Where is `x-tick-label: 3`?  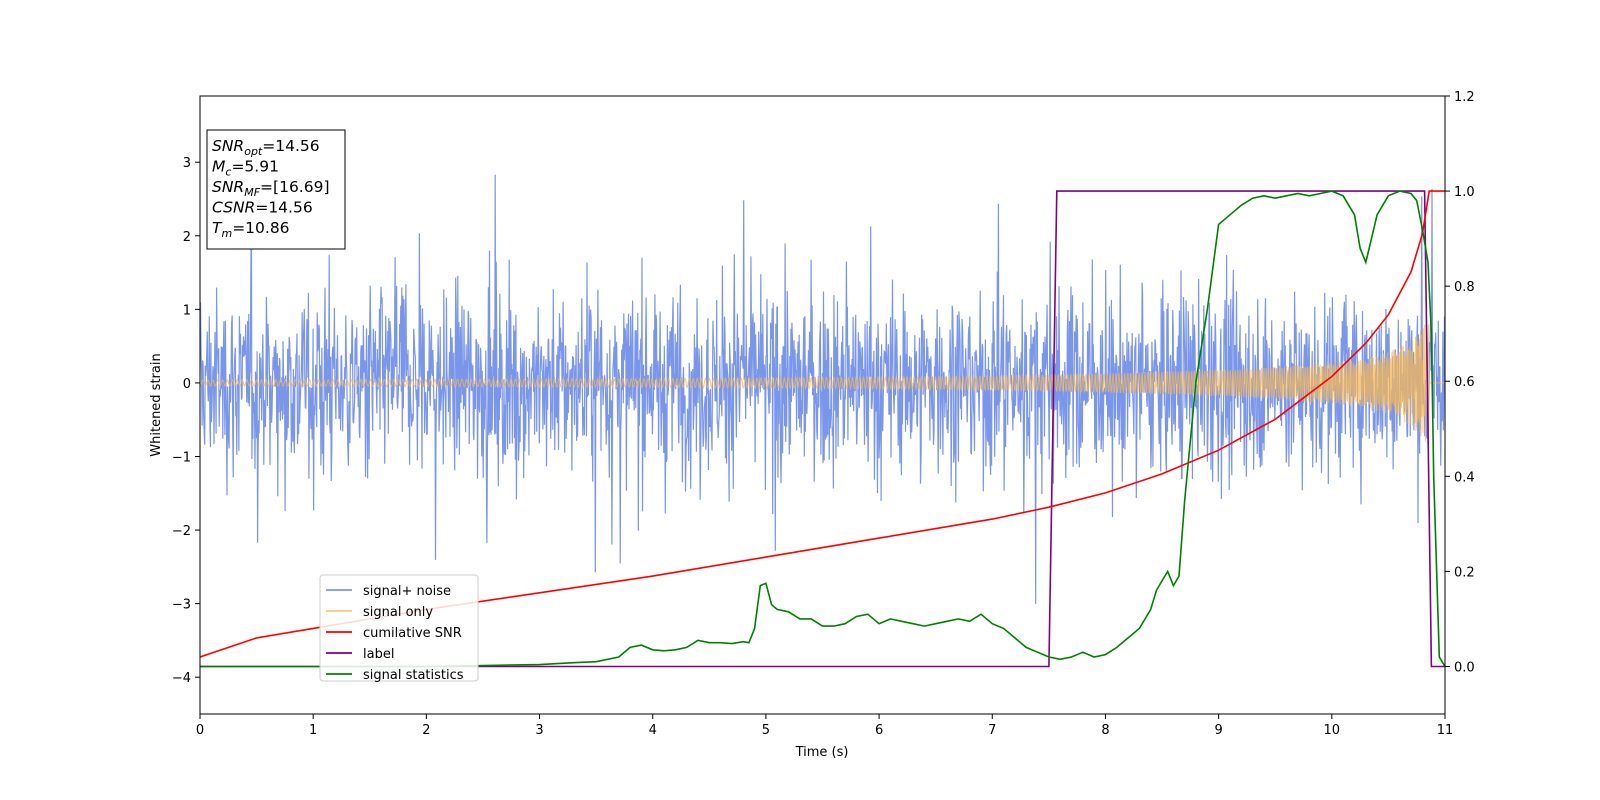
x-tick-label: 3 is located at coordinates (539, 730).